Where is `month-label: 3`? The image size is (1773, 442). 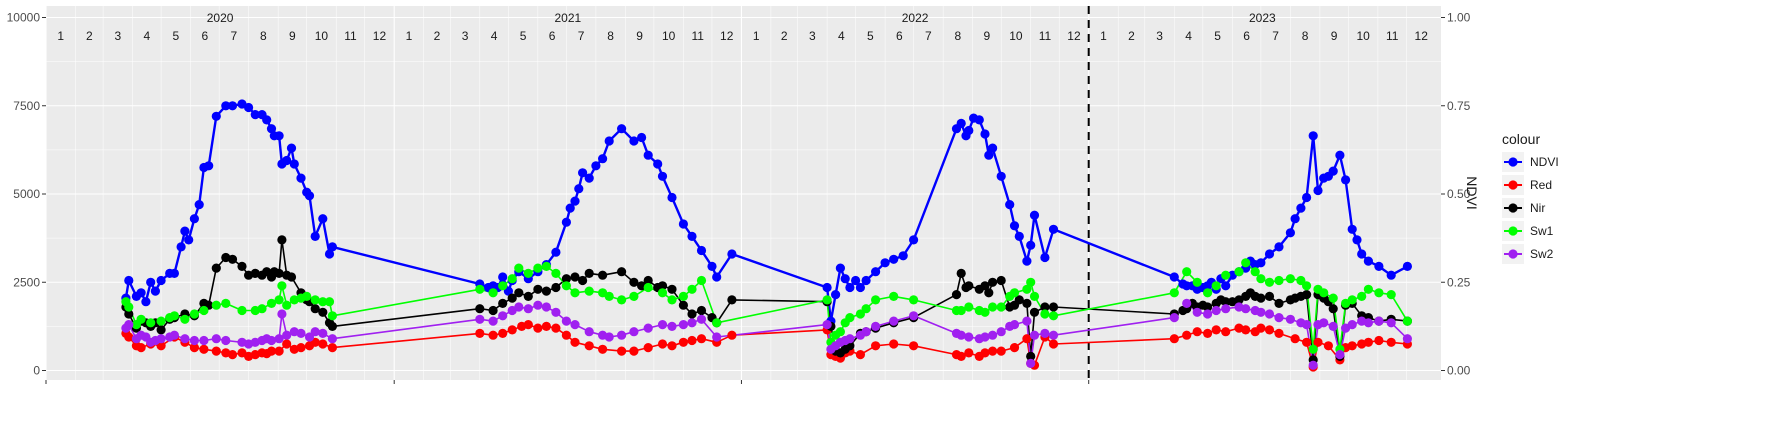 month-label: 3 is located at coordinates (1159, 36).